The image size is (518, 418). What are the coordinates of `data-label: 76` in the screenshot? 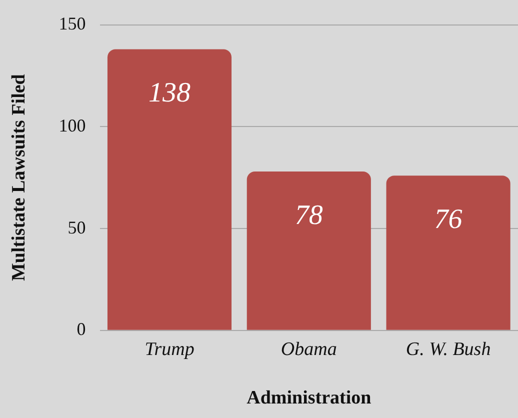 It's located at (448, 219).